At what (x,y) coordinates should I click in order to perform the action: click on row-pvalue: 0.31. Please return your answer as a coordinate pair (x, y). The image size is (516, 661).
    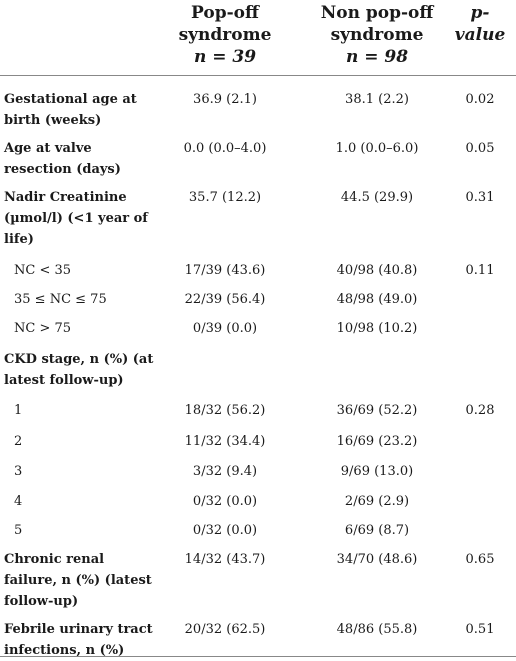
    Looking at the image, I should click on (480, 197).